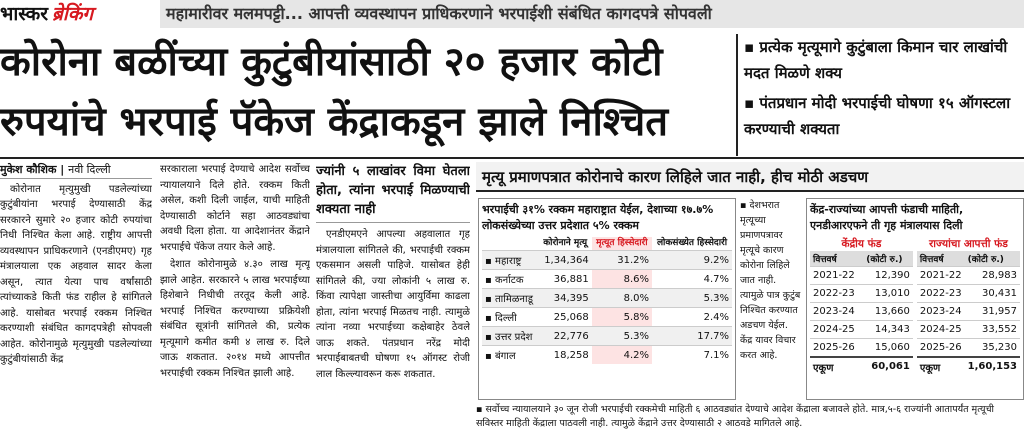 This screenshot has height=432, width=1024. I want to click on cell-text: तामिळनाडू, so click(513, 299).